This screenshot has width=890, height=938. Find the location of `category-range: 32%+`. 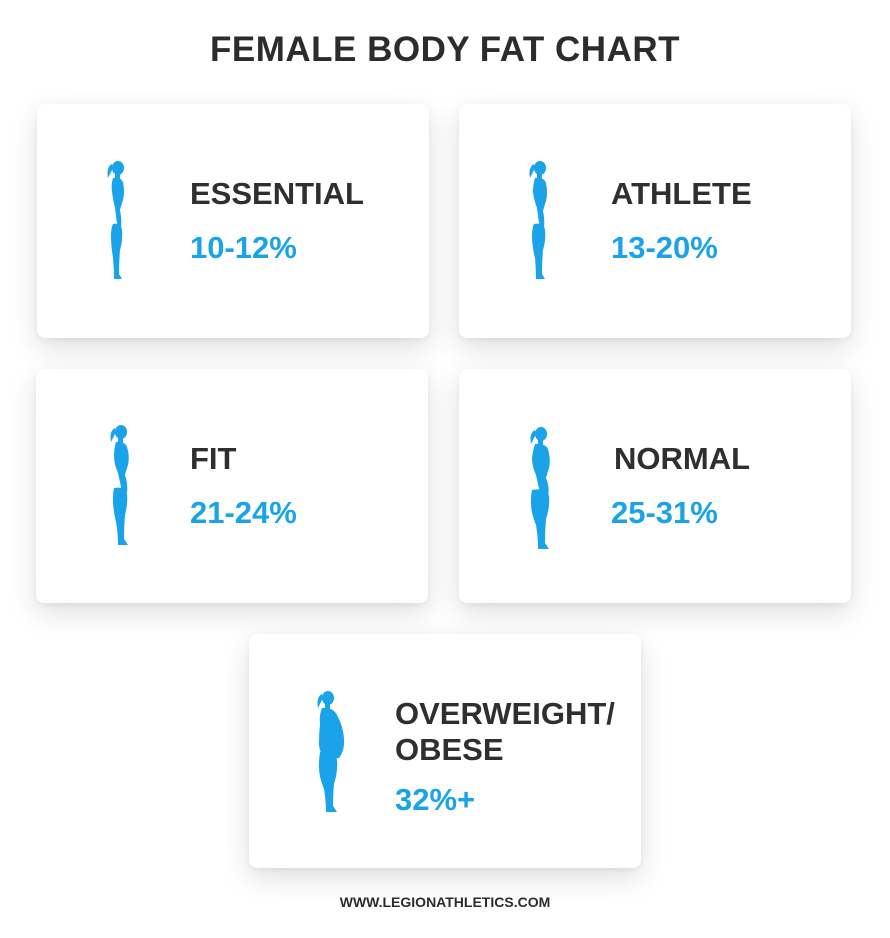

category-range: 32%+ is located at coordinates (435, 799).